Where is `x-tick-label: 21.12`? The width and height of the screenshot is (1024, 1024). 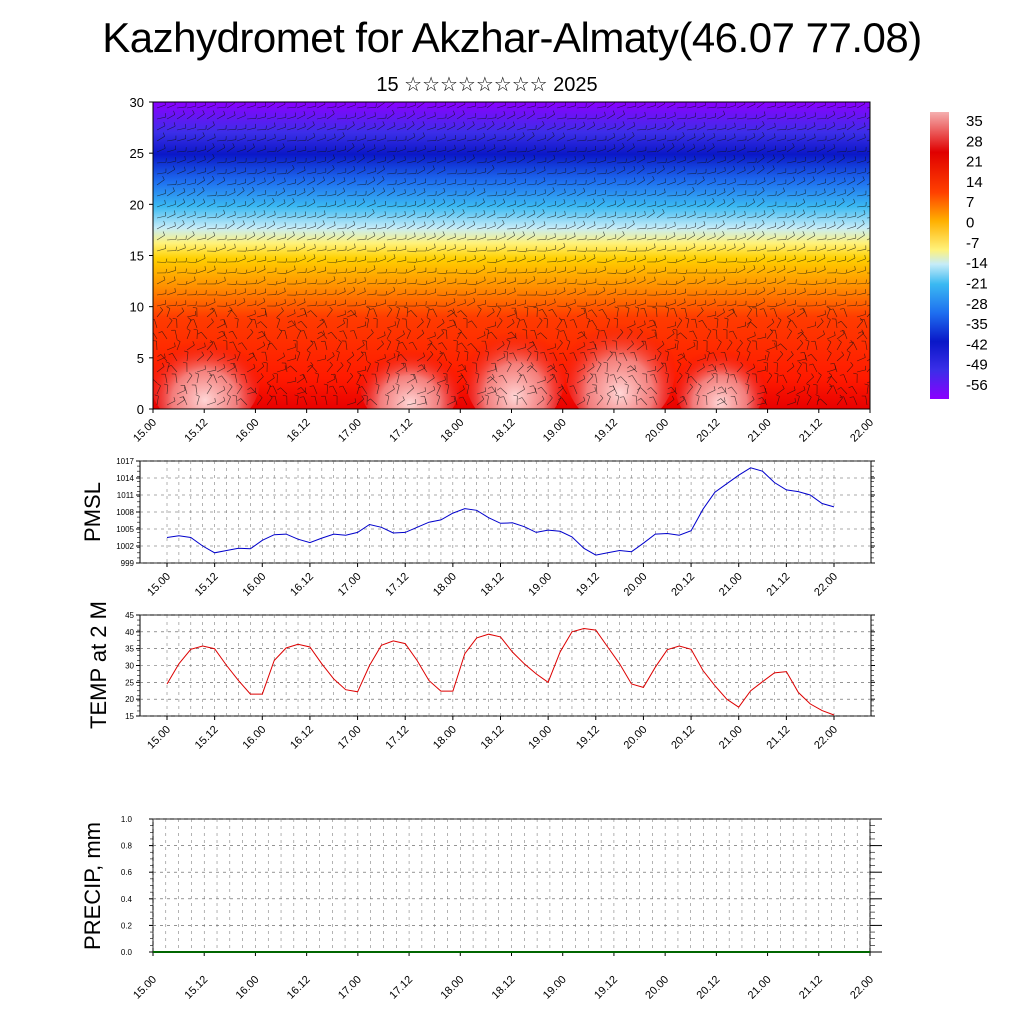
x-tick-label: 21.12 is located at coordinates (779, 738).